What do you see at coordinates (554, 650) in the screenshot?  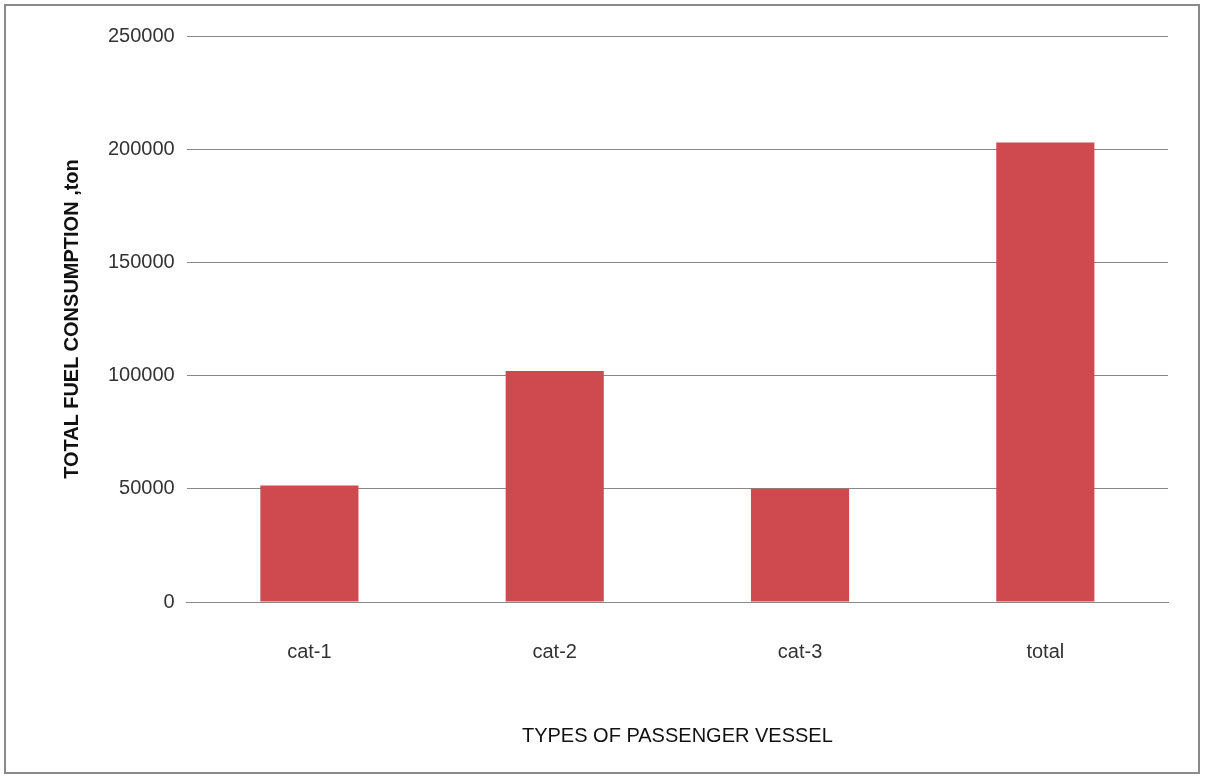 I see `x-tick-label: cat-2` at bounding box center [554, 650].